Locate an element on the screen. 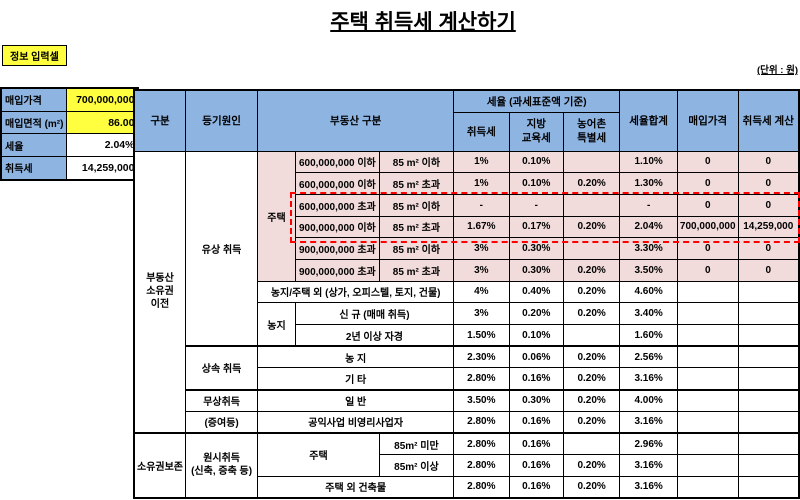 The height and width of the screenshot is (500, 800). col-header-cause: 등기원인 is located at coordinates (221, 120).